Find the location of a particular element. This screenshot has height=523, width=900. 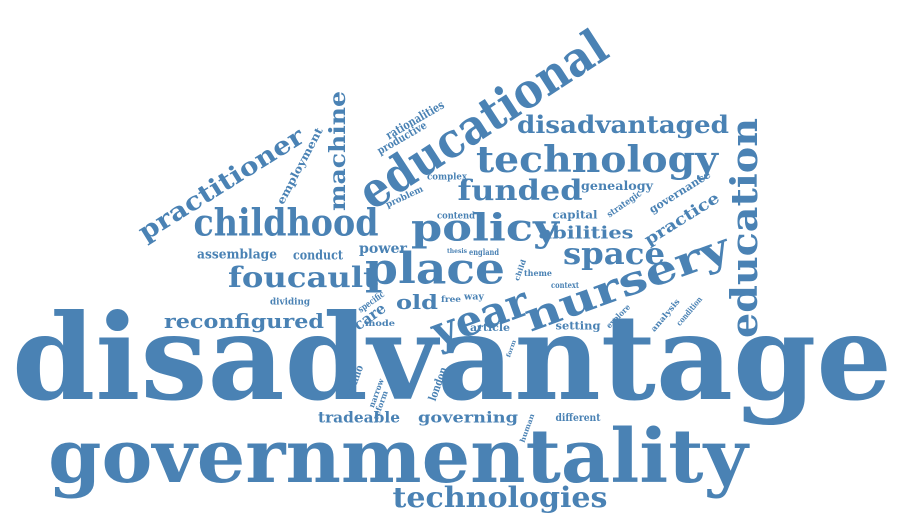

cloud-word-free: free is located at coordinates (451, 299).